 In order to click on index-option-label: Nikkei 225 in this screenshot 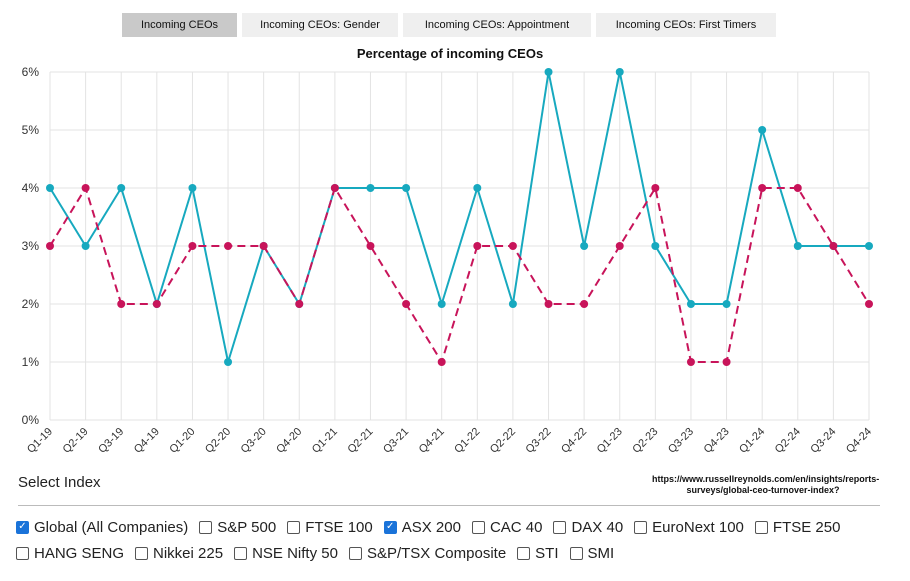, I will do `click(188, 553)`.